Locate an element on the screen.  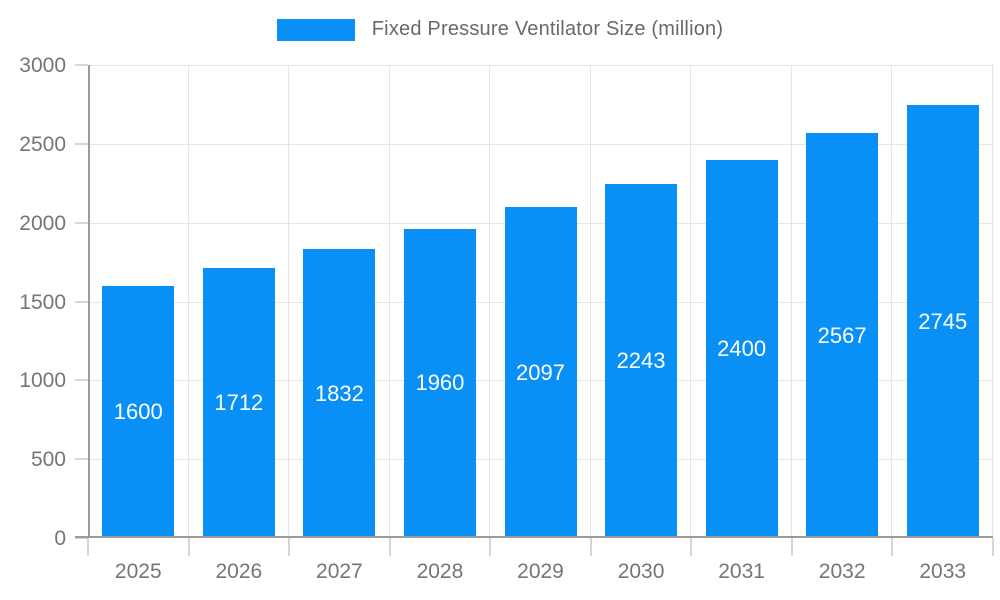
bar: 1600 is located at coordinates (138, 411).